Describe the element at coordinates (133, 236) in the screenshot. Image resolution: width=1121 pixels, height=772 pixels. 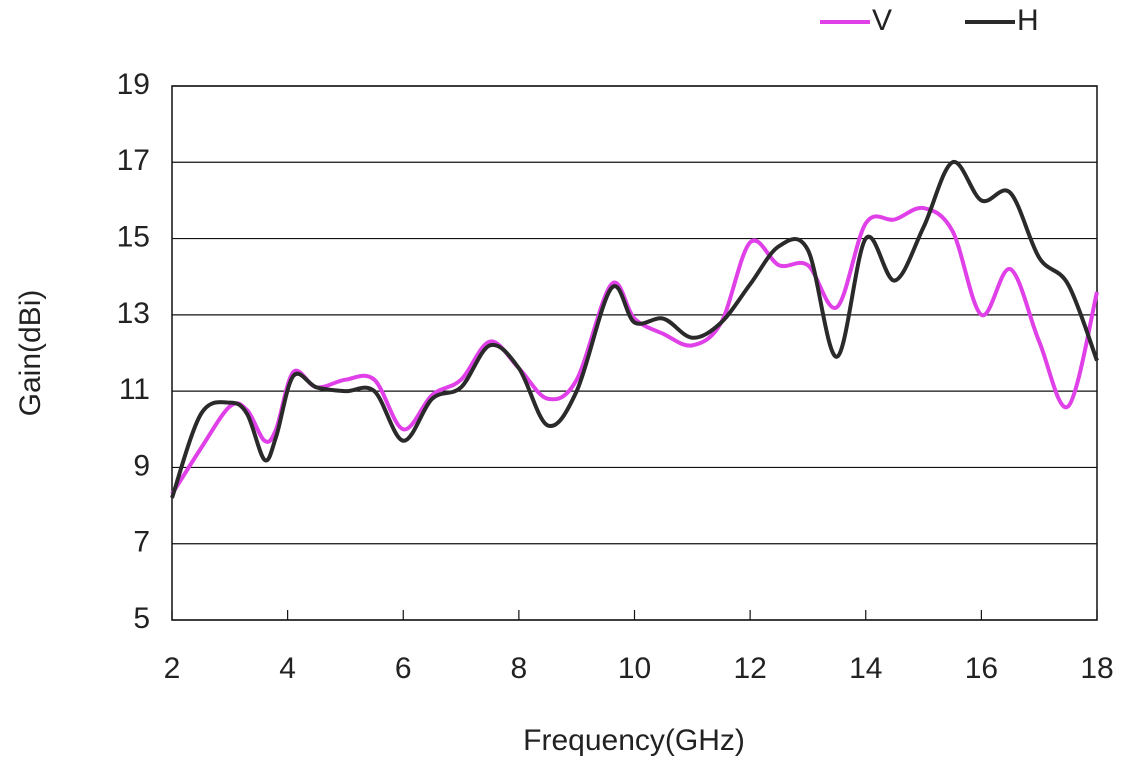
I see `y-tick-label: 15` at that location.